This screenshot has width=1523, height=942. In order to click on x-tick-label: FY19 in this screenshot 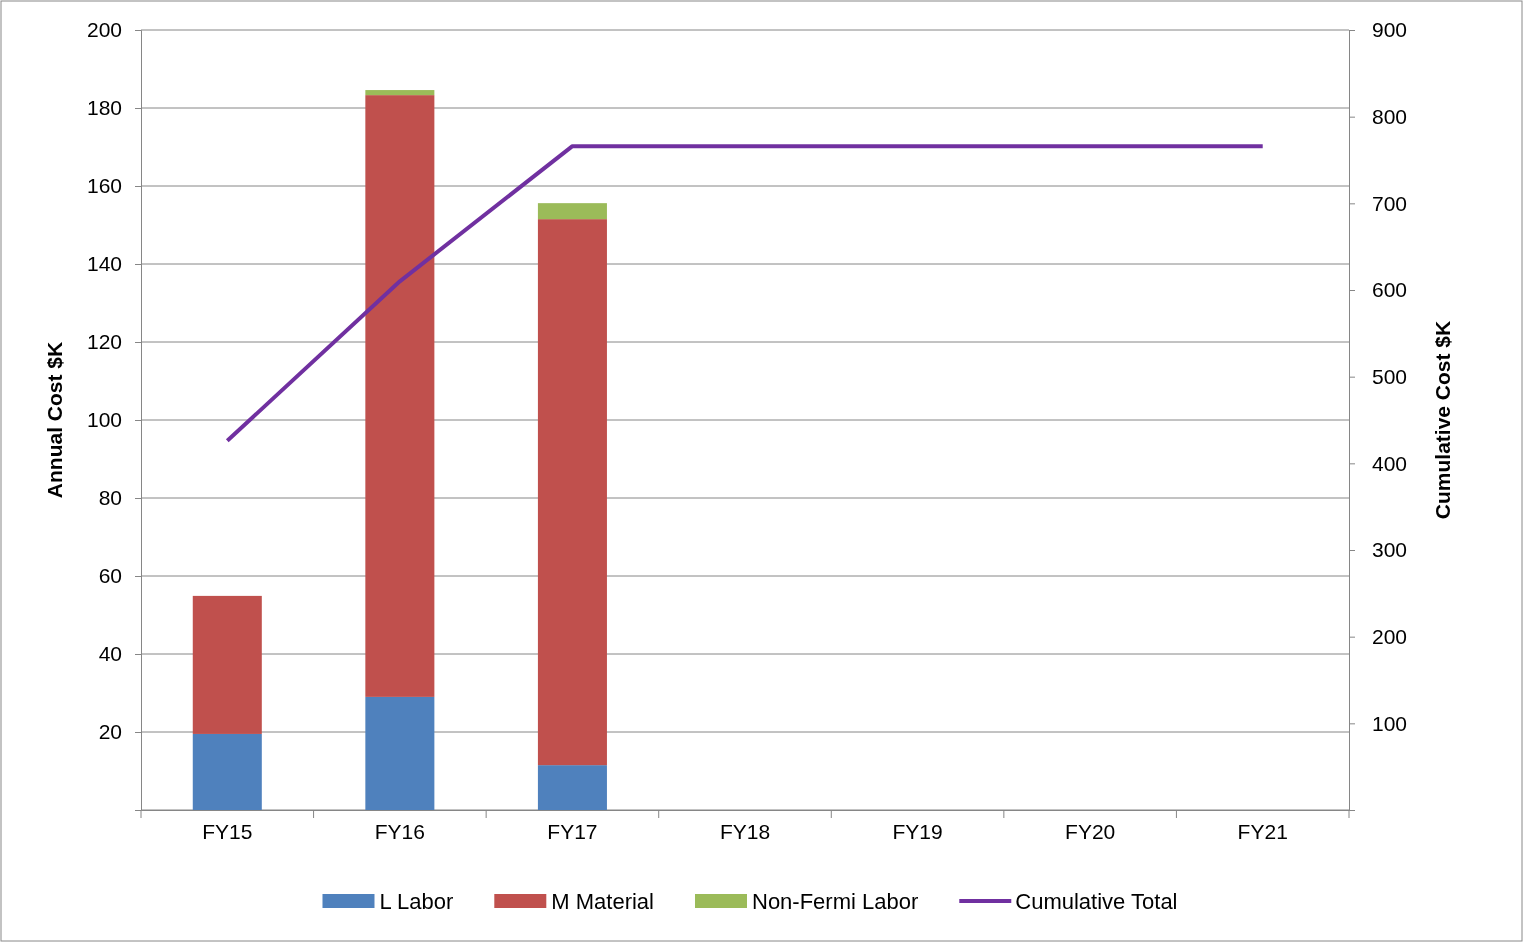, I will do `click(917, 831)`.